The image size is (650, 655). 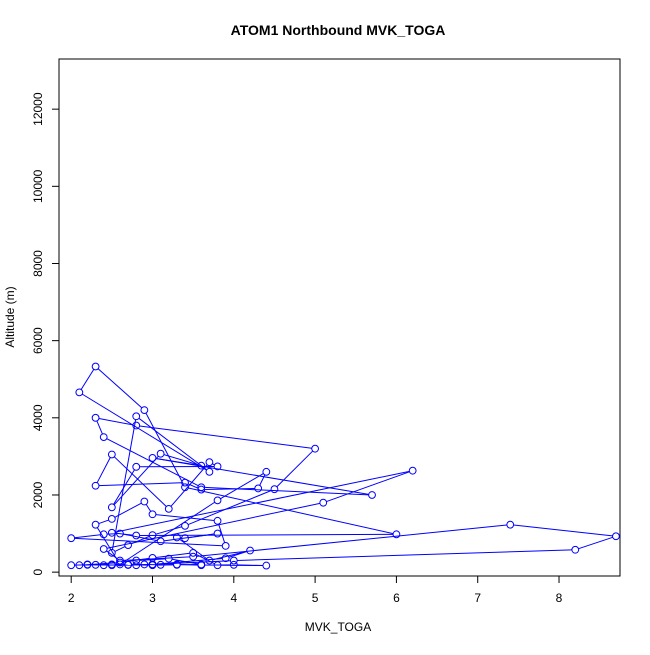 I want to click on y-tick-label: 8000, so click(x=38, y=263).